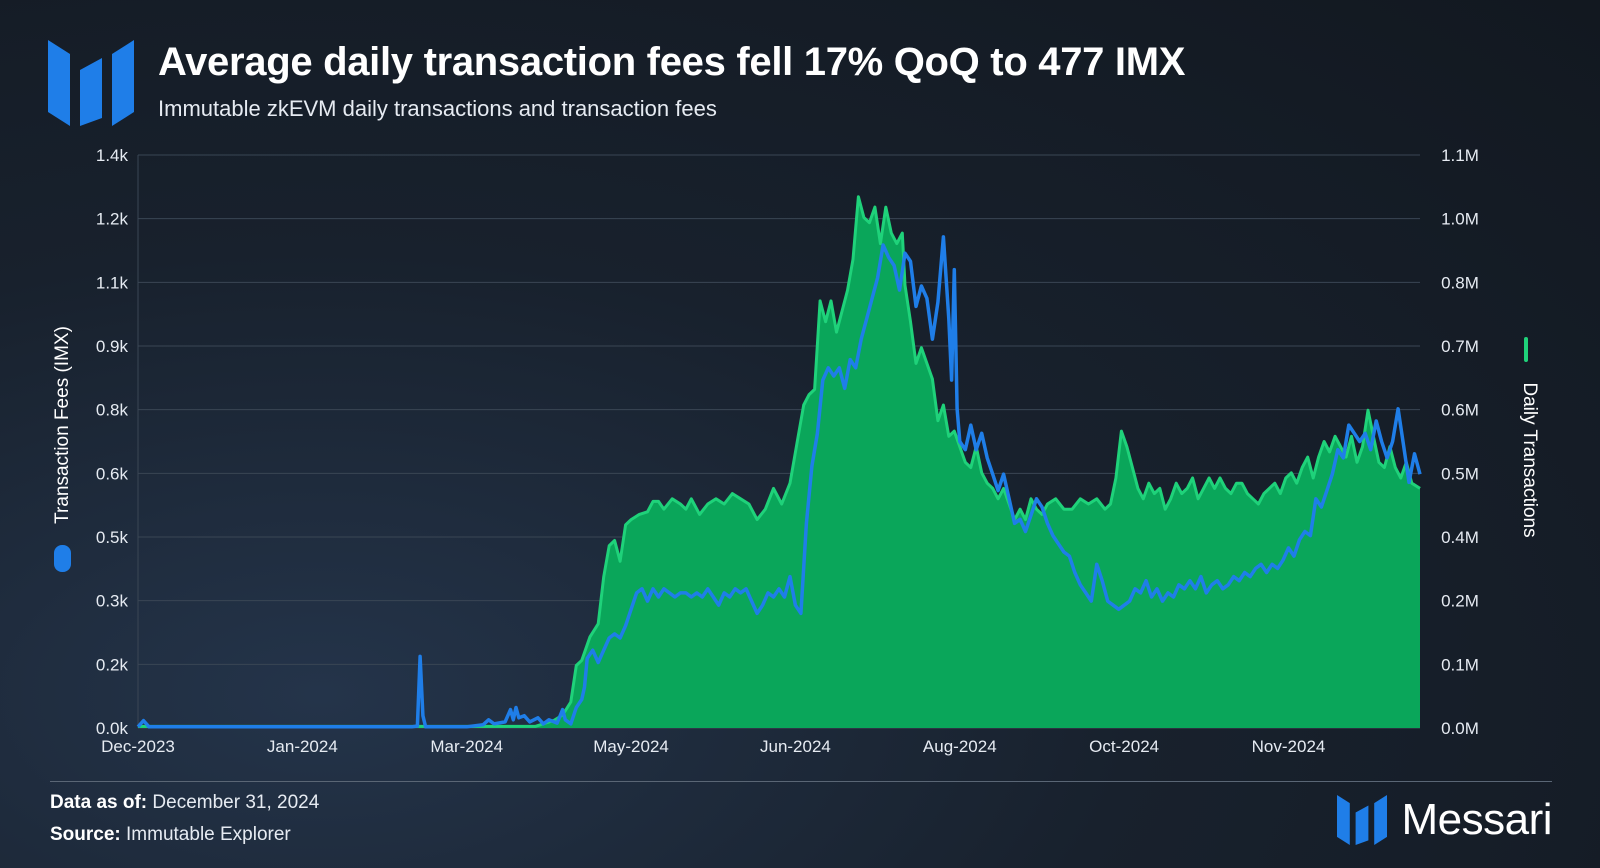  What do you see at coordinates (1460, 601) in the screenshot?
I see `y-right-tick-label: 0.2M` at bounding box center [1460, 601].